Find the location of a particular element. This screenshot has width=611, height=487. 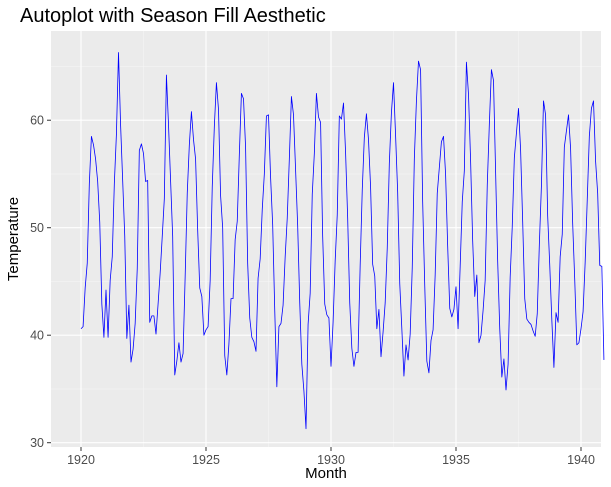

chart-title: Autoplot with Season Fill Aesthetic is located at coordinates (173, 16).